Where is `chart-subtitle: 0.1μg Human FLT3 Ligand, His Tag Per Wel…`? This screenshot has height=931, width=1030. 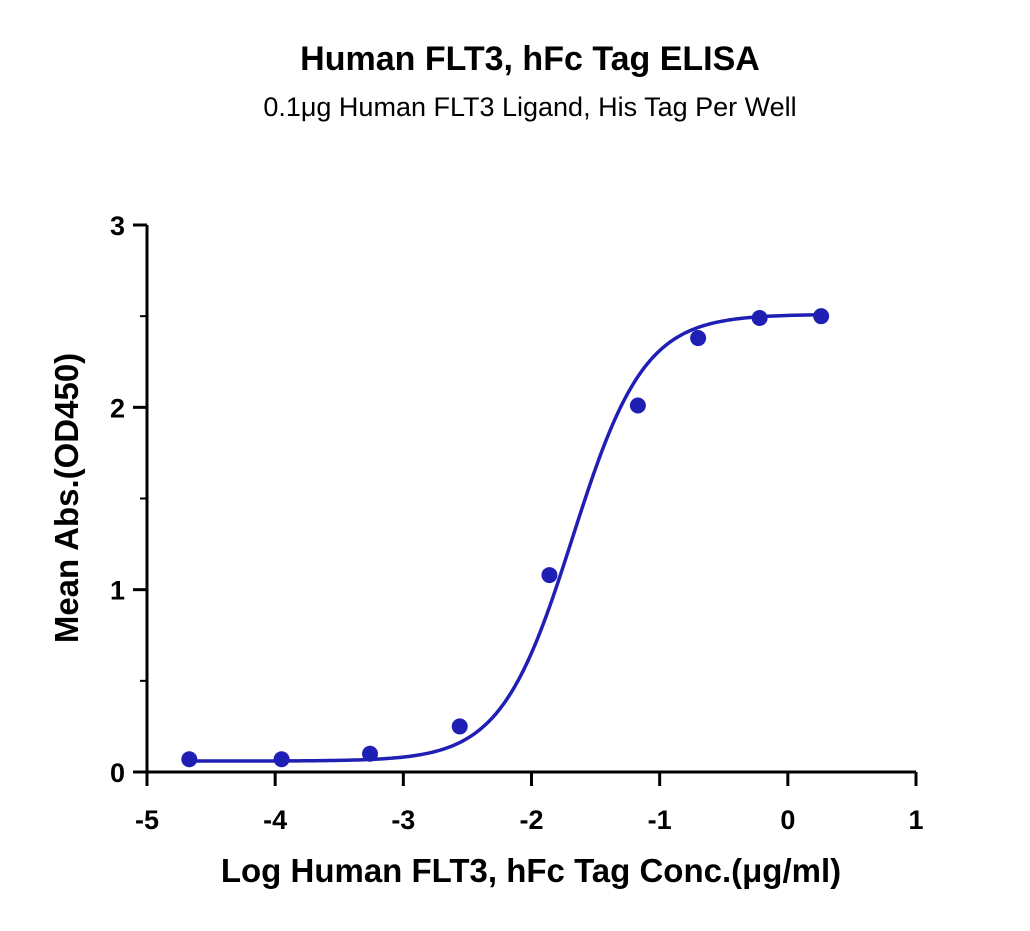
chart-subtitle: 0.1μg Human FLT3 Ligand, His Tag Per Wel… is located at coordinates (530, 107).